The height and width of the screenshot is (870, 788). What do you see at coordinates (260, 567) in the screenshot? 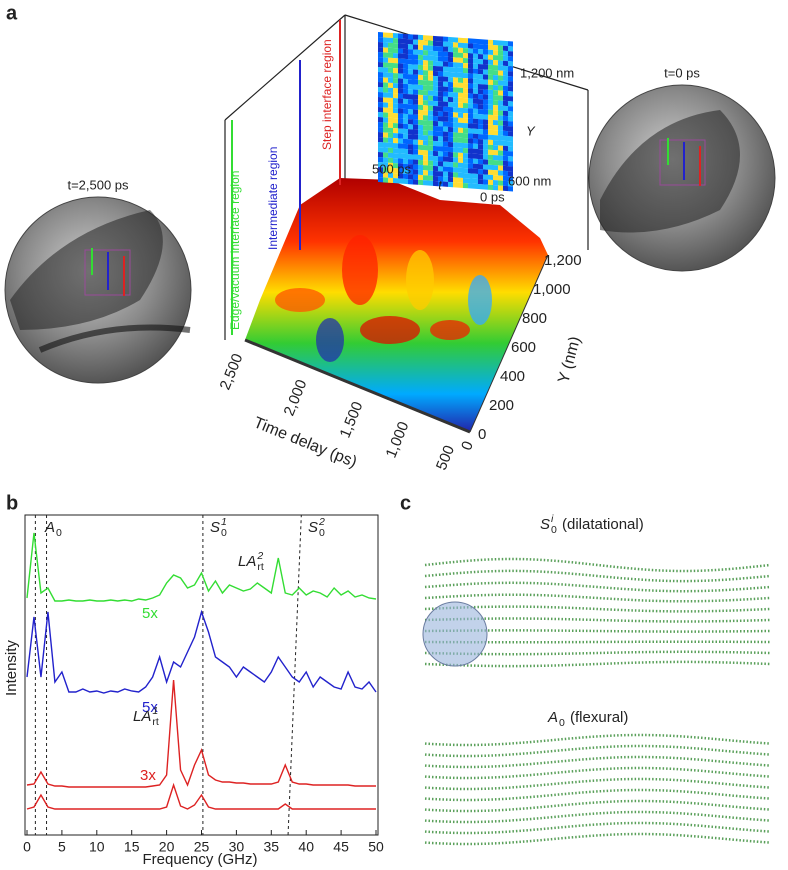
I see `symbol-sub: rt` at bounding box center [260, 567].